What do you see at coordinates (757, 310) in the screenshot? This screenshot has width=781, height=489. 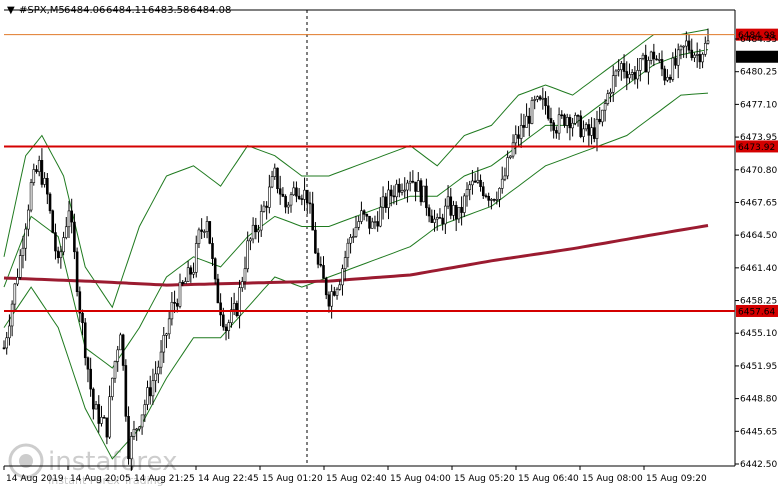 I see `level-label-box` at bounding box center [757, 310].